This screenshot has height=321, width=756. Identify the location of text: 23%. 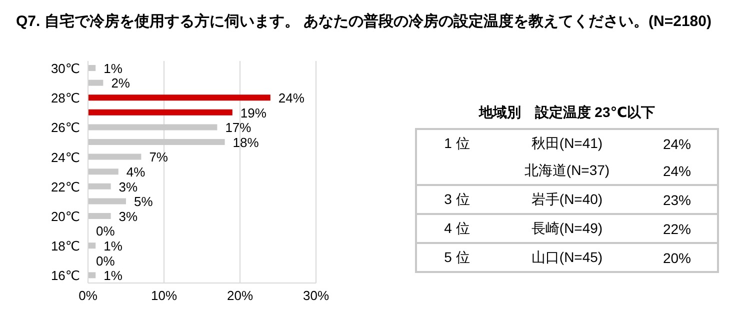
(677, 200).